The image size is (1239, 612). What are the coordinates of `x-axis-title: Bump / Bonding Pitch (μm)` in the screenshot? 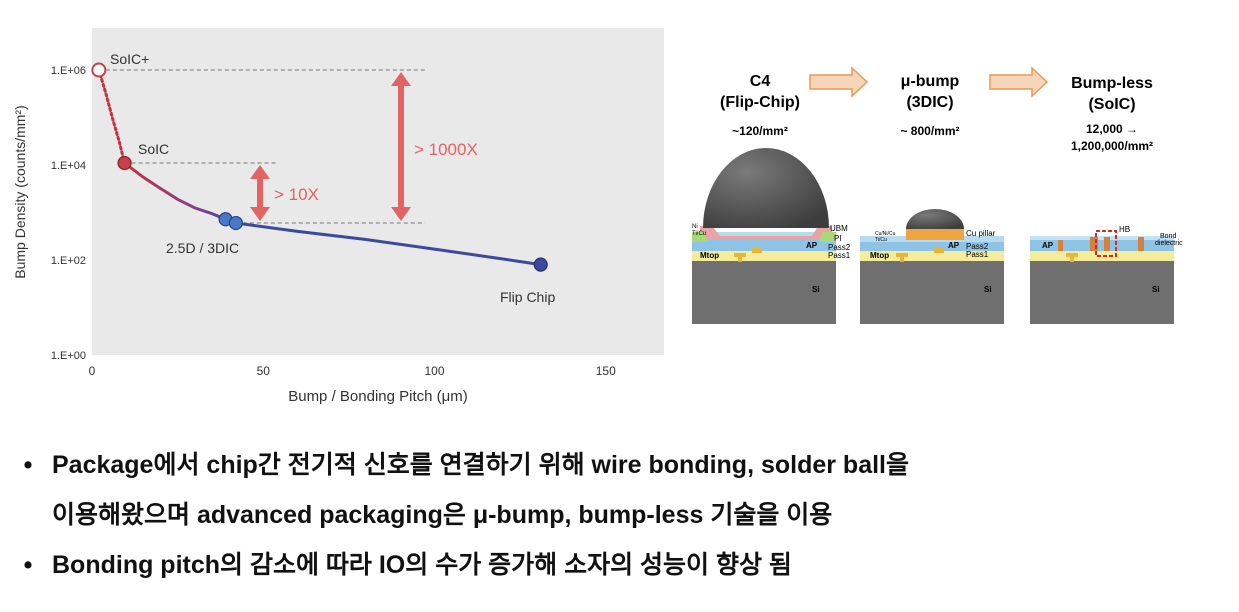 It's located at (378, 396).